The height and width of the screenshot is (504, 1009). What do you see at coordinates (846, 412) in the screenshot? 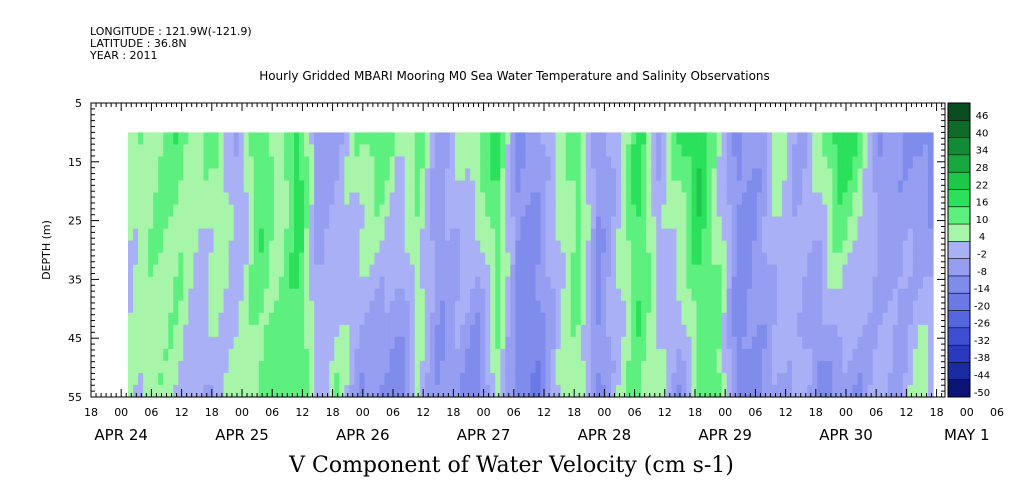
I see `x-hour-label: 00` at bounding box center [846, 412].